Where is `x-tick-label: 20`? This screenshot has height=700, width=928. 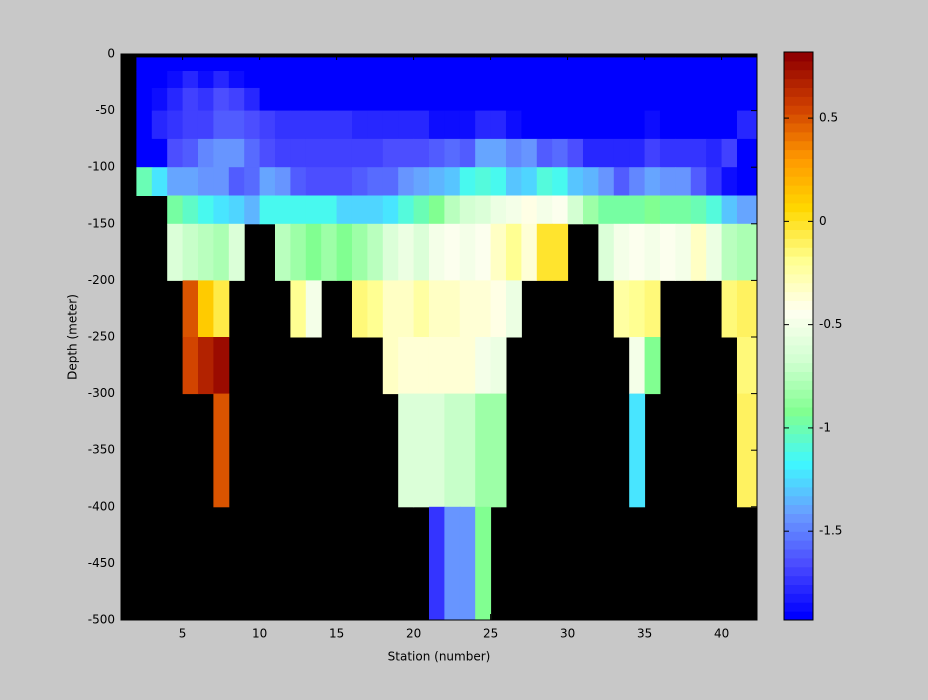
x-tick-label: 20 is located at coordinates (413, 634).